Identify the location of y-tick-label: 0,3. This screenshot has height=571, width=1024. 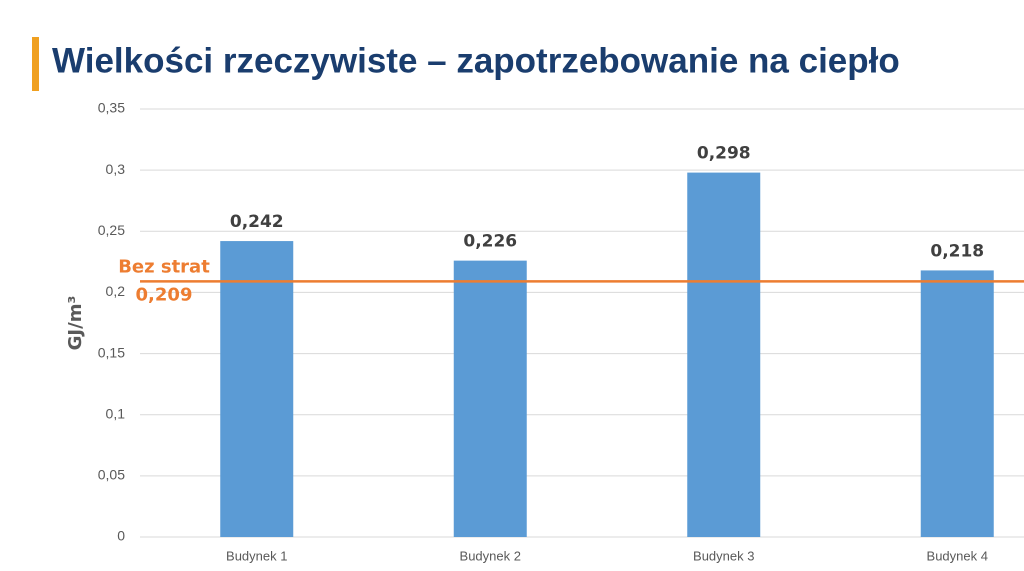
(116, 169).